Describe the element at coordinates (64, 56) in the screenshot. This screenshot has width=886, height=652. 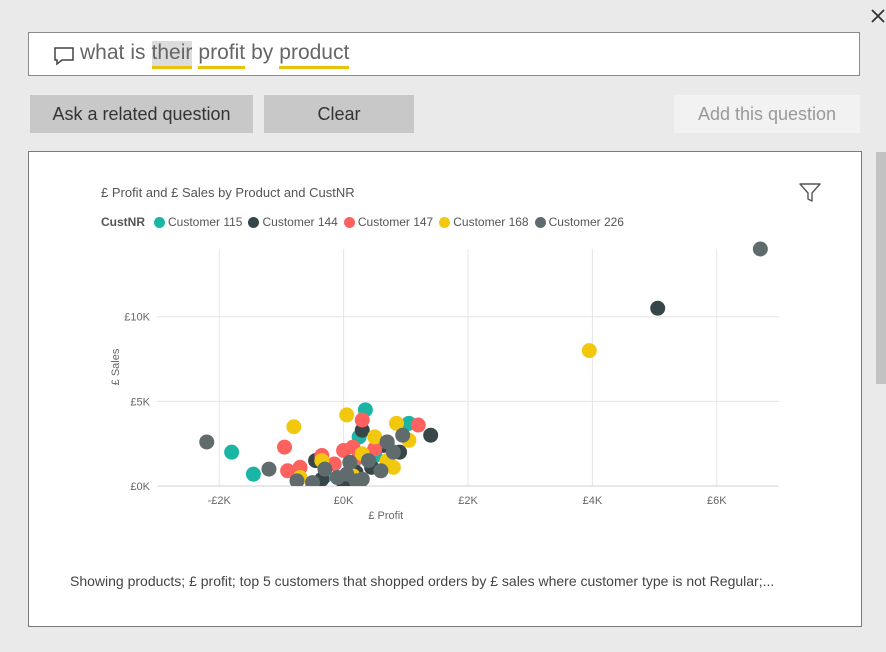
I see `speech-bubble-icon` at that location.